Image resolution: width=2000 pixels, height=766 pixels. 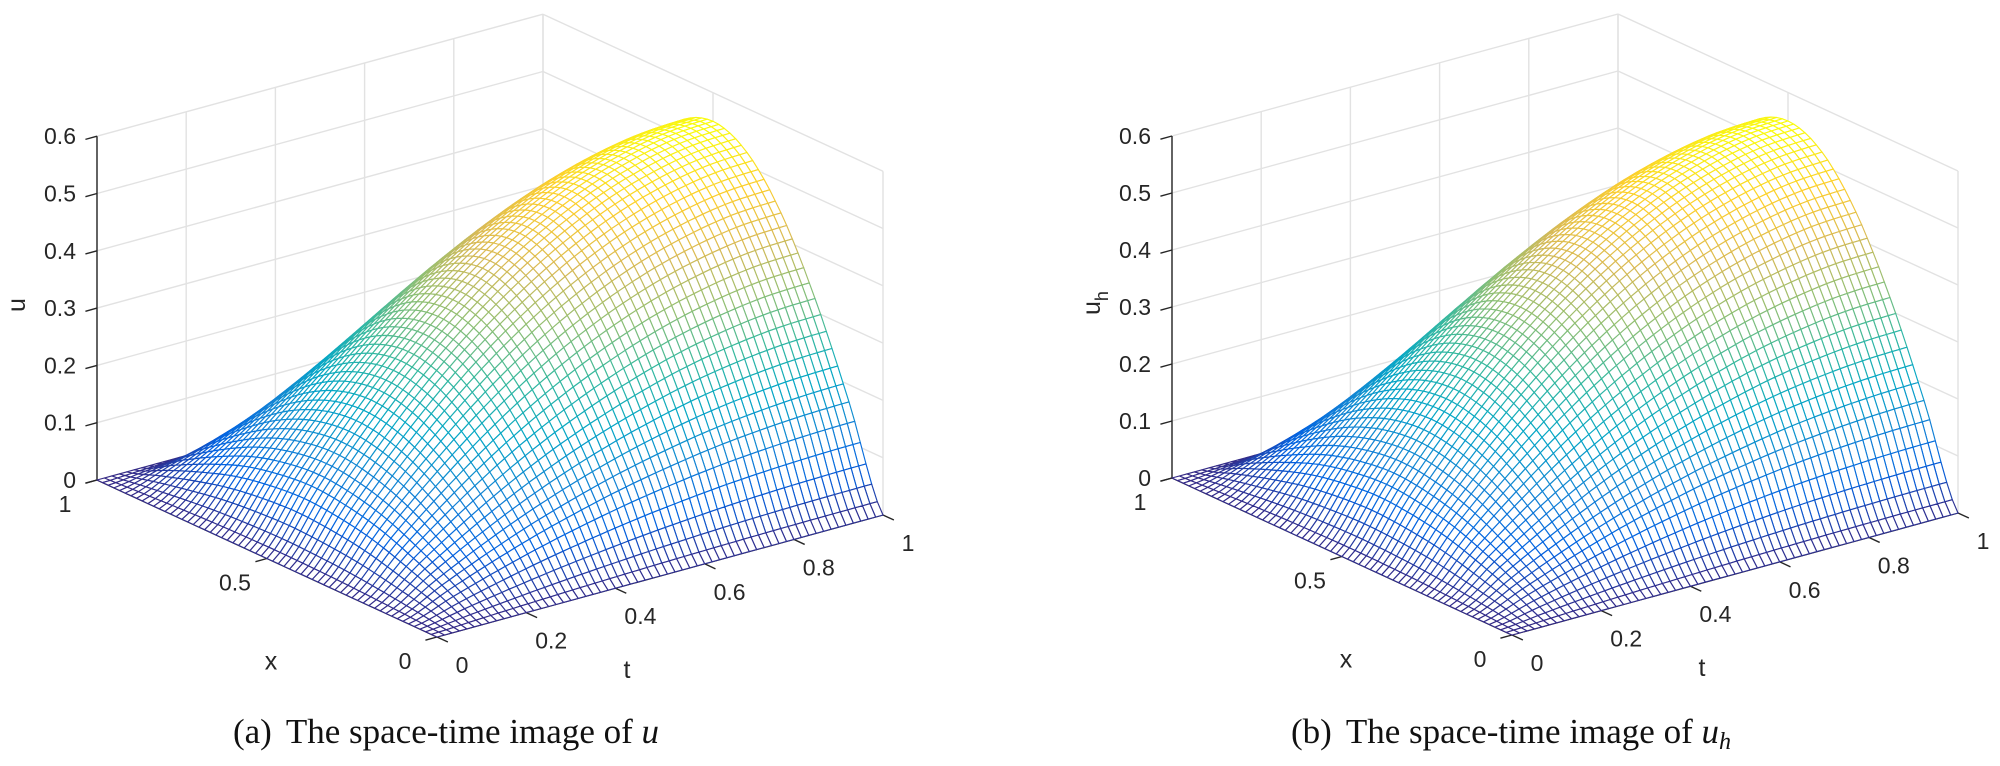 I want to click on z-axis-label: u, so click(x=17, y=305).